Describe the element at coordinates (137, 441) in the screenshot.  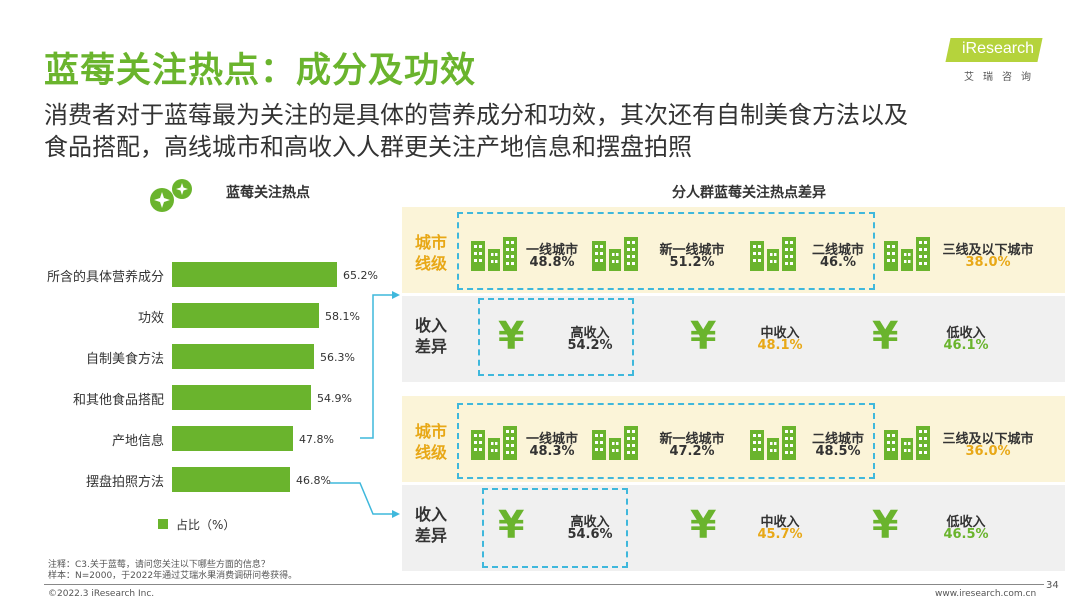
I see `bar-category-label: 产地信息` at that location.